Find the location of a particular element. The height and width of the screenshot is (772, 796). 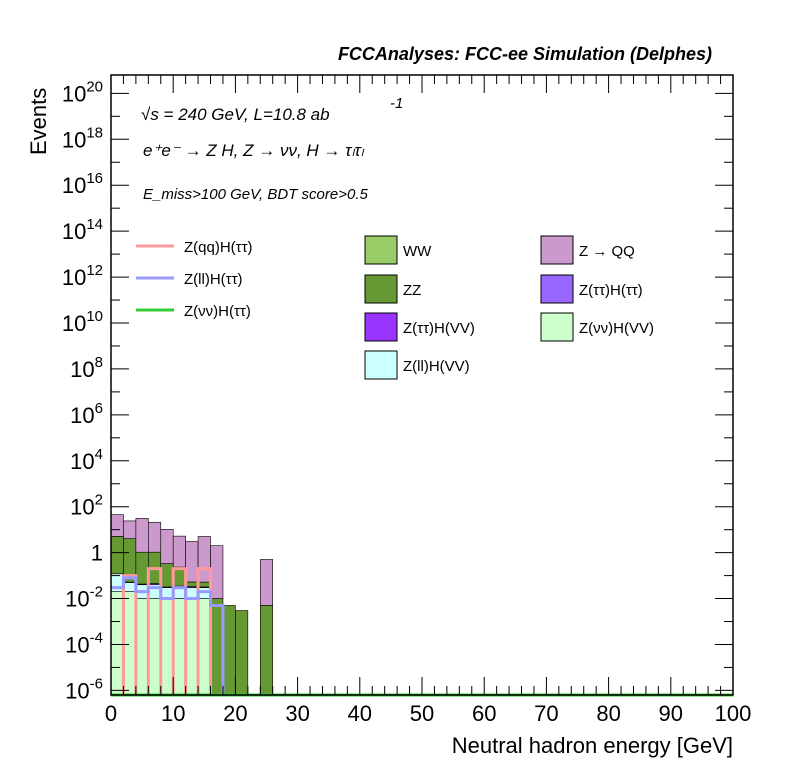

legend-box-label: Z(νν)H(VV) is located at coordinates (616, 328).